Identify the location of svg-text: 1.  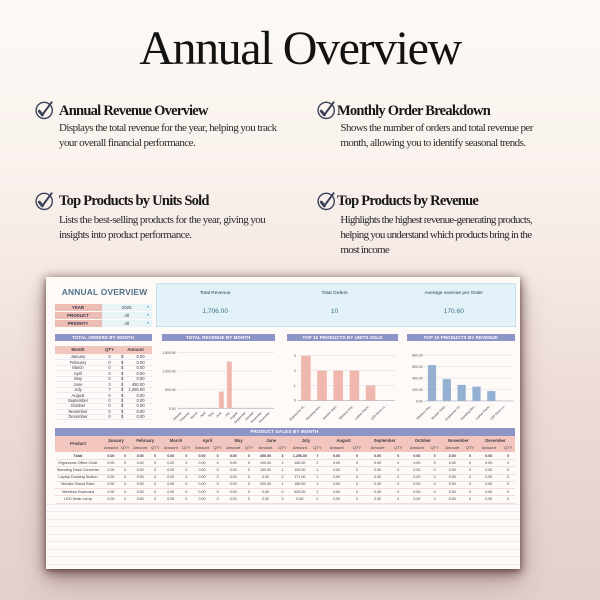
(295, 386).